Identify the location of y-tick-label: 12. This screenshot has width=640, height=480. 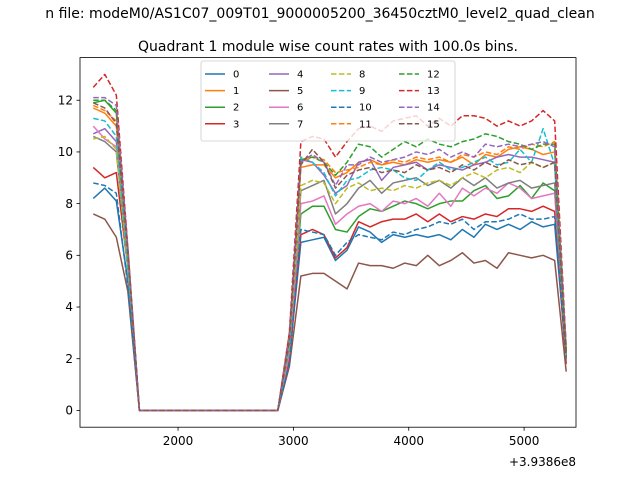
(65, 100).